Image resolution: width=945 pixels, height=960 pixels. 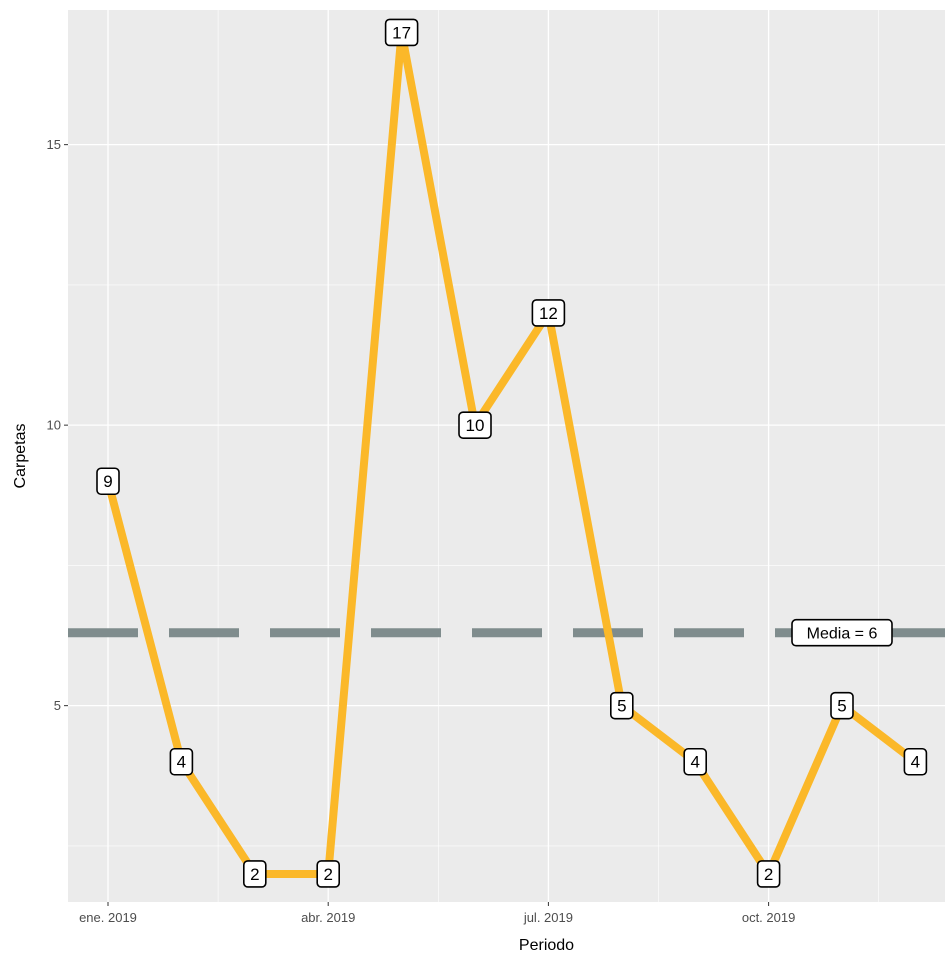 I want to click on x-tick-label: oct. 2019, so click(x=769, y=917).